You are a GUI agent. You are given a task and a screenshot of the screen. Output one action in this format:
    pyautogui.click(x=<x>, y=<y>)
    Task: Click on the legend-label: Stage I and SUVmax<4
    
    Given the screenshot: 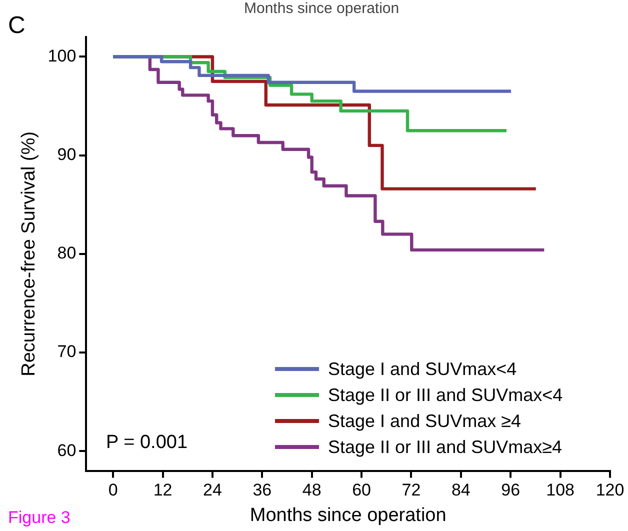 What is the action you would take?
    pyautogui.click(x=422, y=369)
    